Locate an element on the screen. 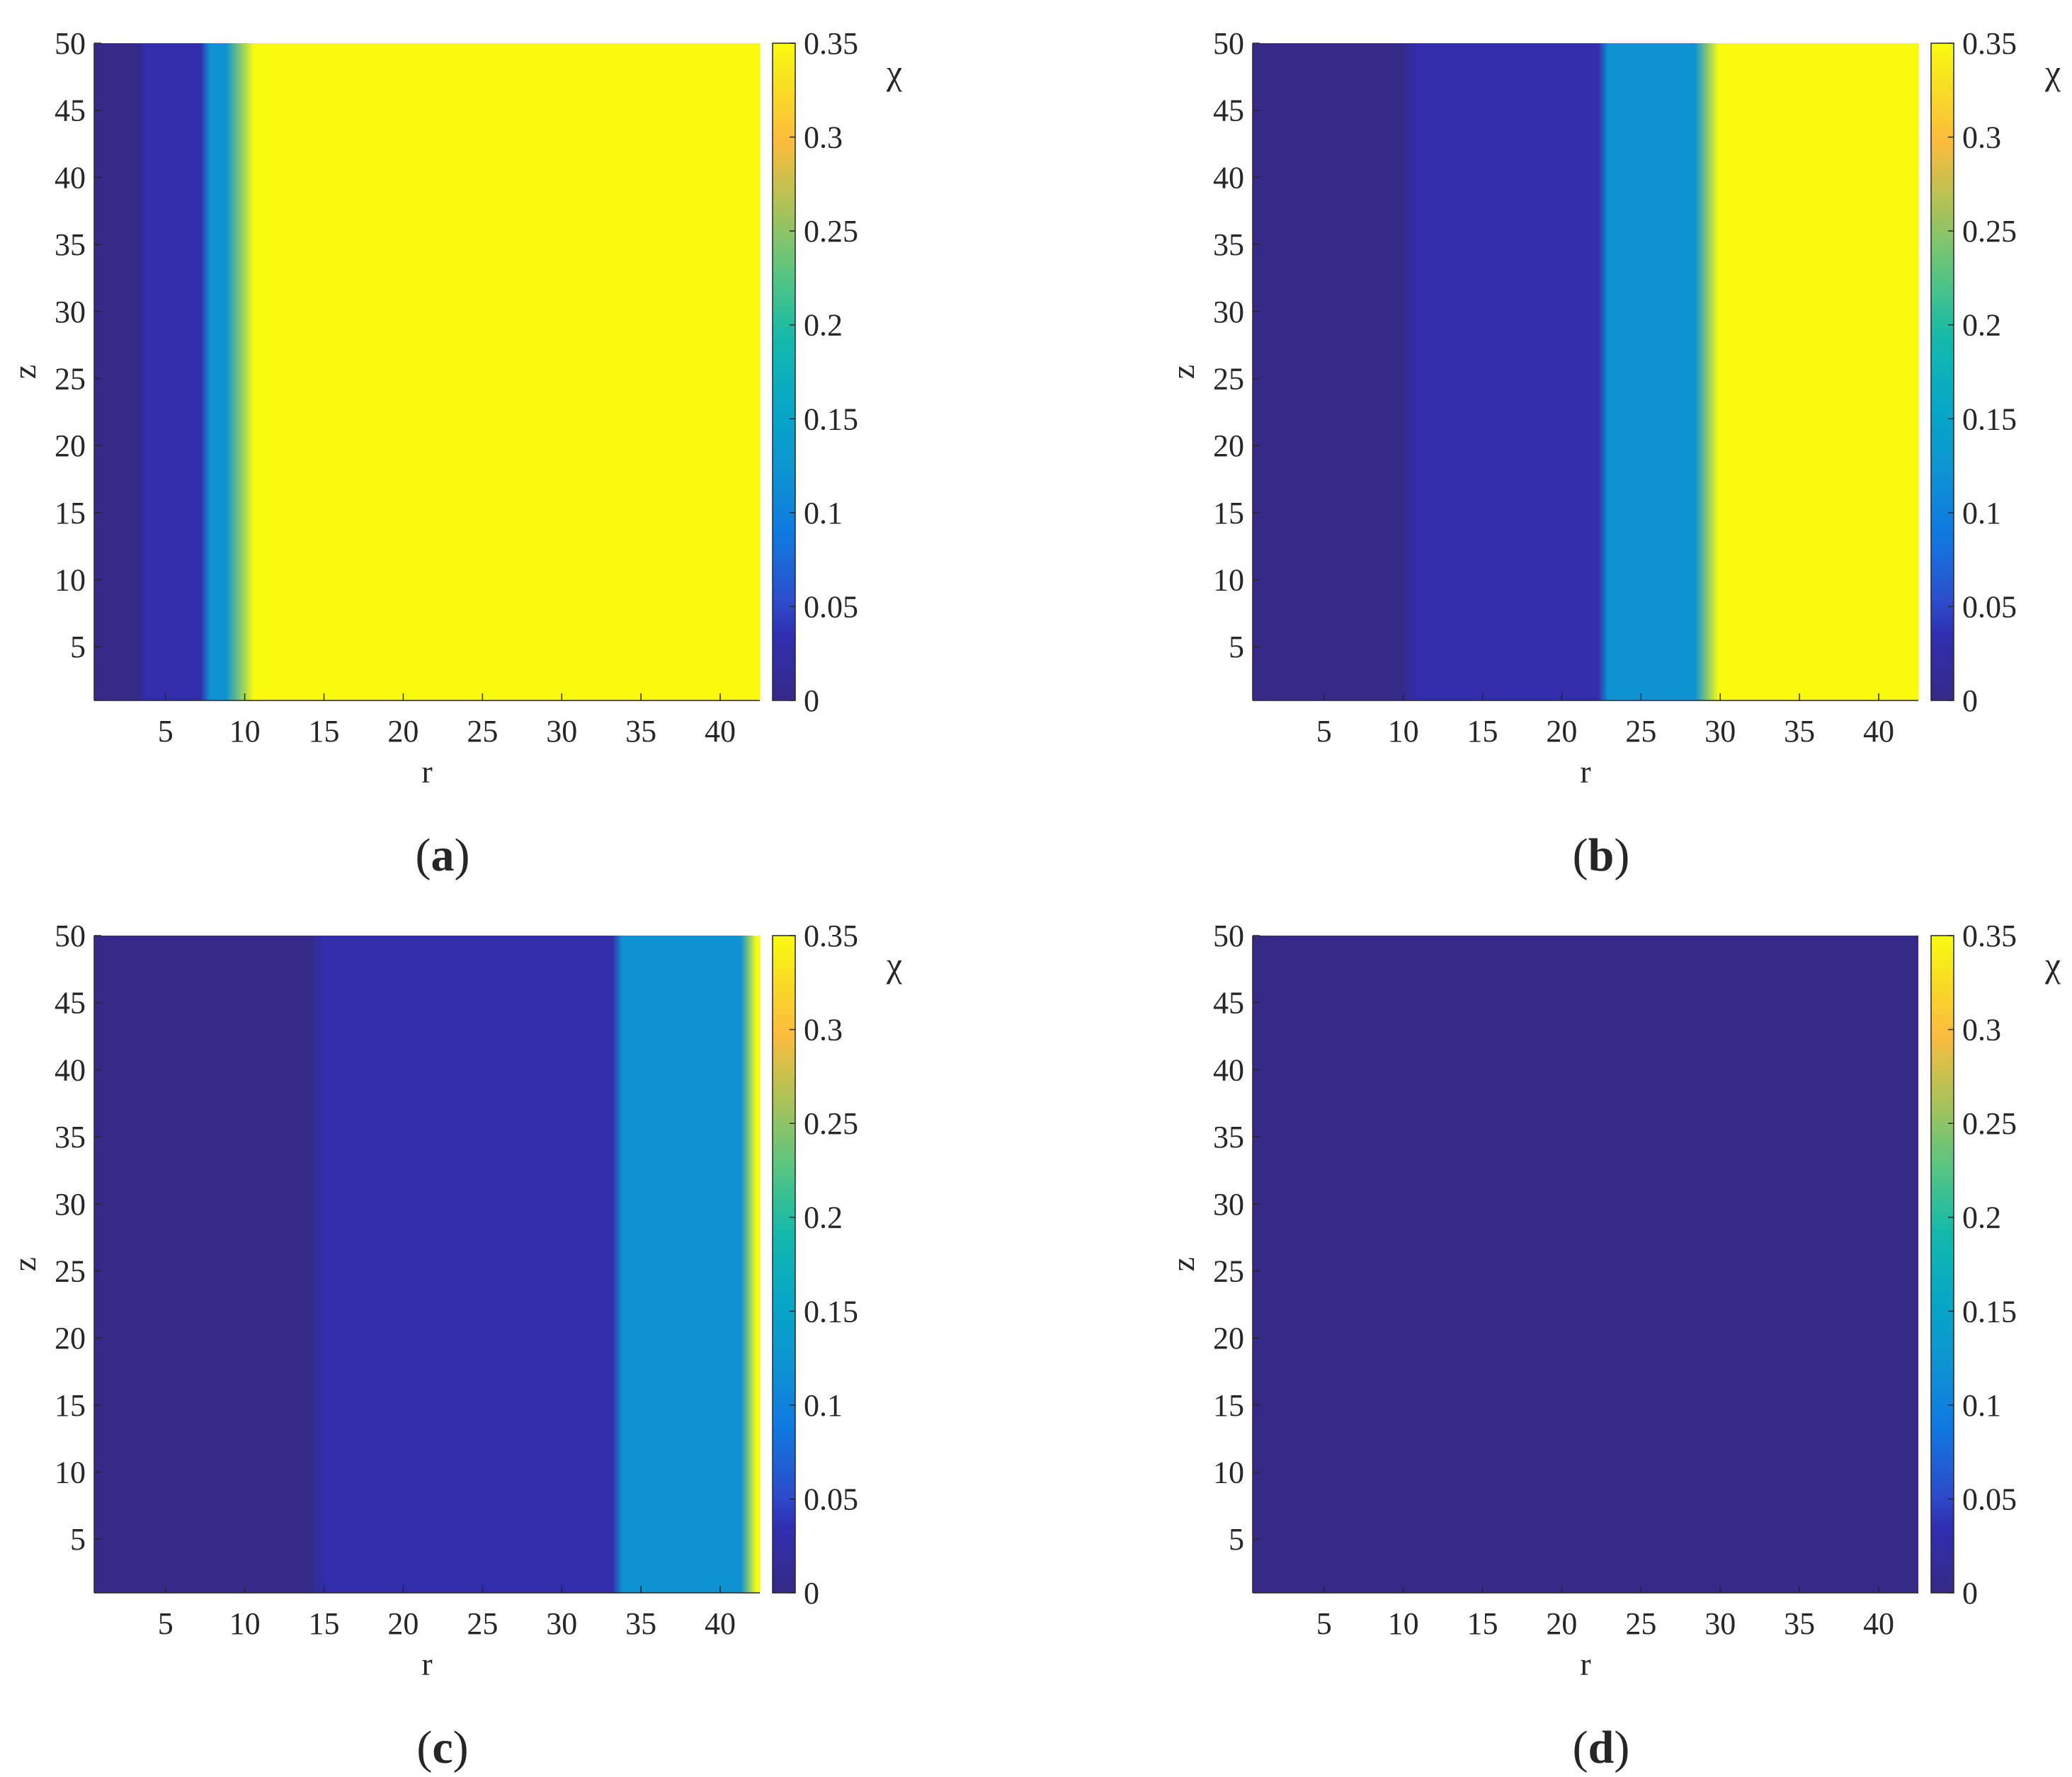 The width and height of the screenshot is (2072, 1777). panel-label-letter: b is located at coordinates (1601, 855).